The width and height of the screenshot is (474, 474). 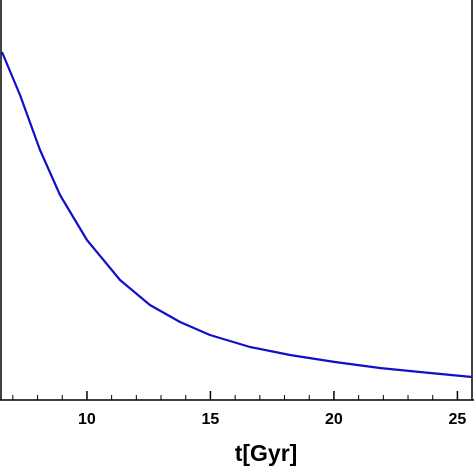 What do you see at coordinates (87, 419) in the screenshot?
I see `x-tick-label: 10` at bounding box center [87, 419].